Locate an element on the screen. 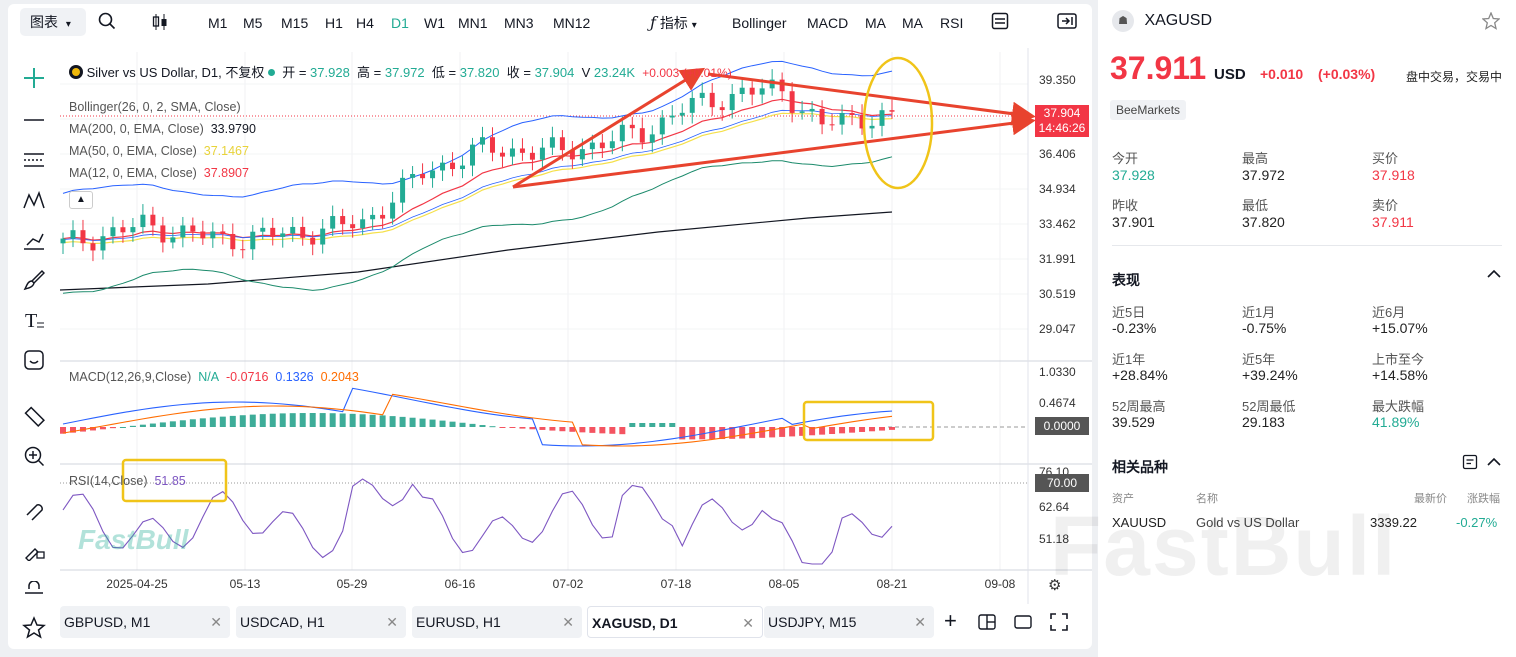 This screenshot has width=1516, height=657. bollinger-legend: Bollinger(26, 0, 2, SMA, Close) is located at coordinates (155, 107).